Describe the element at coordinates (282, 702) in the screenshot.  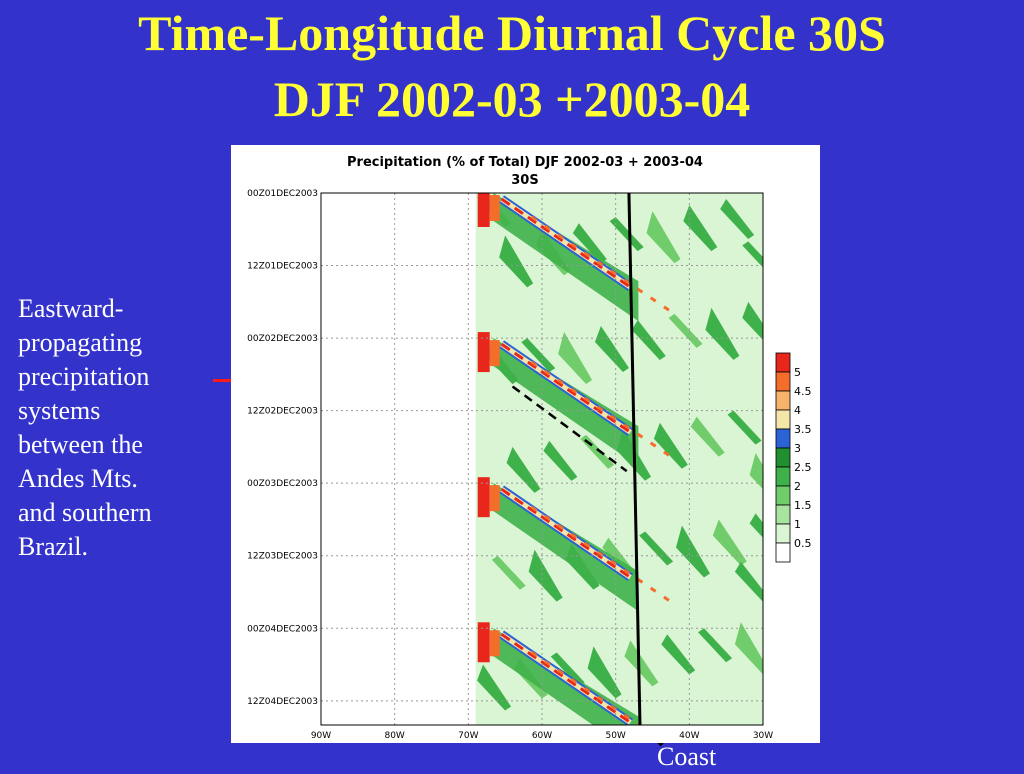
I see `y-tick-label: 12Z04DEC2003` at that location.